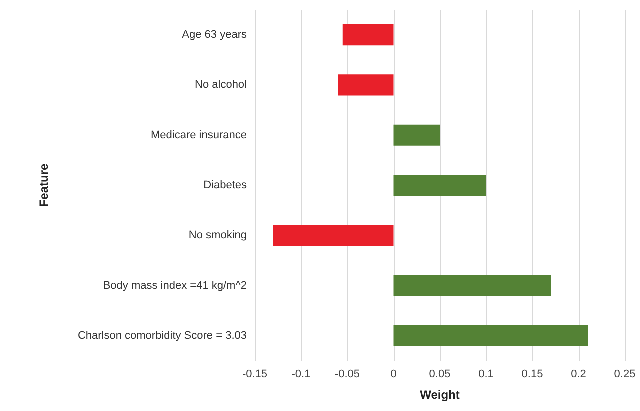 The width and height of the screenshot is (640, 411). What do you see at coordinates (175, 286) in the screenshot?
I see `y-tick-label: Body mass index =41 kg/m^2` at bounding box center [175, 286].